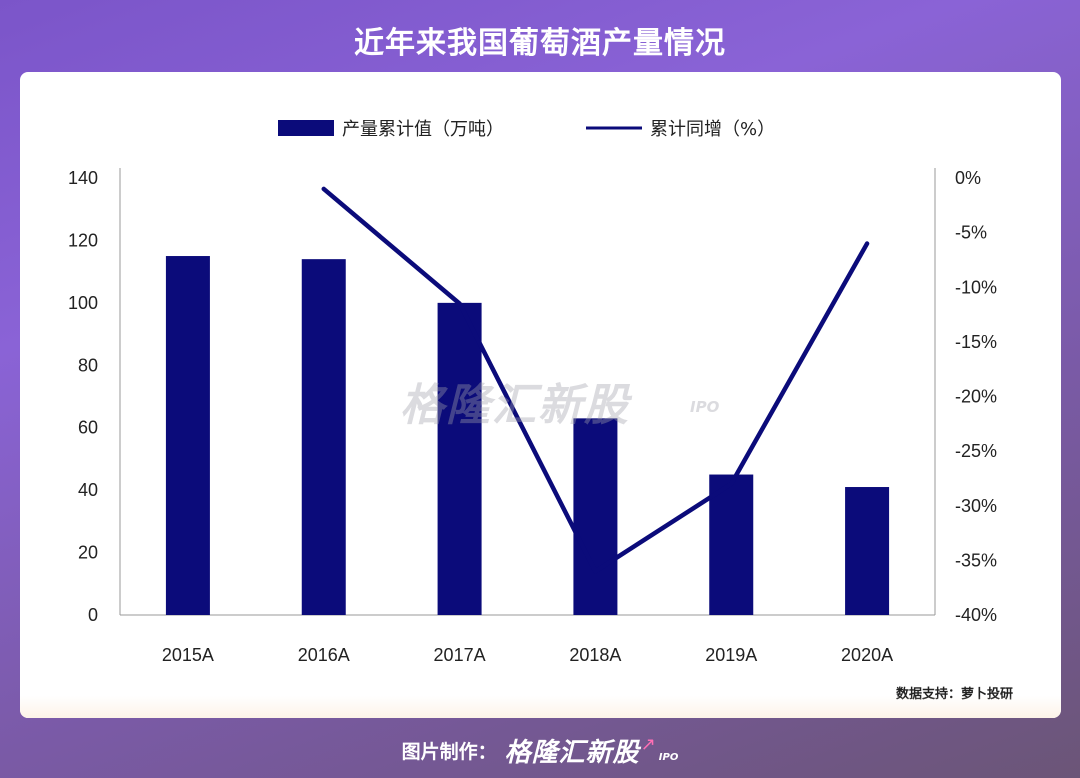 The image size is (1080, 778). Describe the element at coordinates (572, 752) in the screenshot. I see `footer-brand: 格隆汇新股` at that location.